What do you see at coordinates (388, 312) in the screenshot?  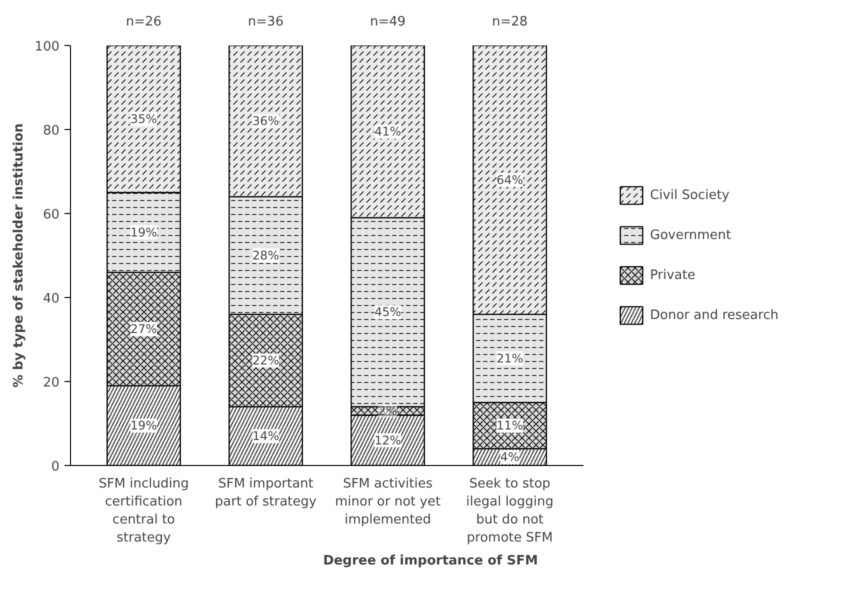 I see `data-label: 45%` at bounding box center [388, 312].